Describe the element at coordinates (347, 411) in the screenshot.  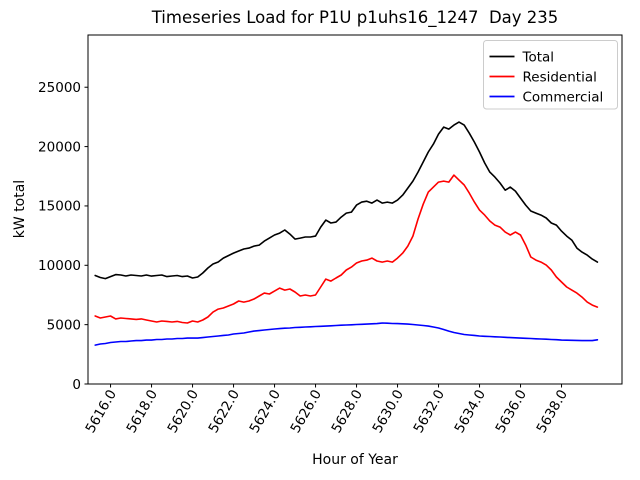
I see `x-tick-label: 5628.0` at that location.